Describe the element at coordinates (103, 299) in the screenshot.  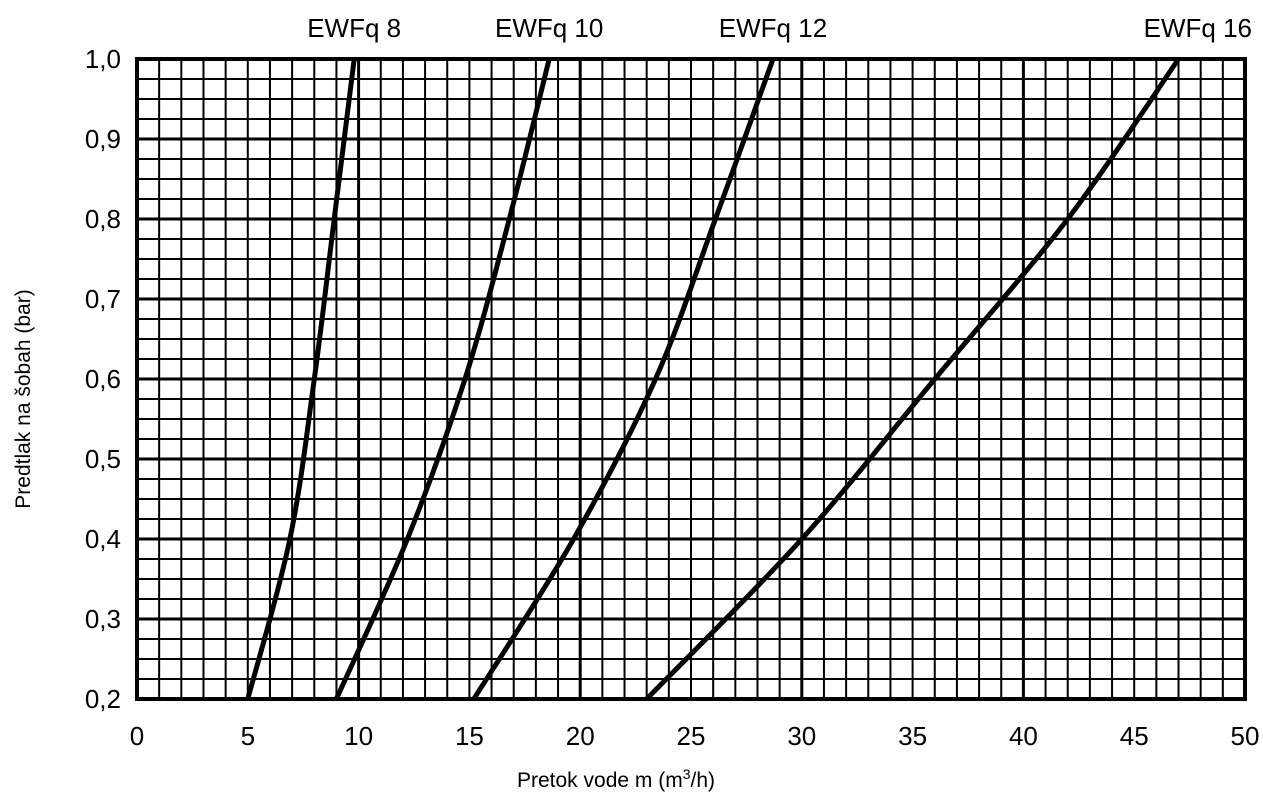
I see `y-tick-label: 0,7` at that location.